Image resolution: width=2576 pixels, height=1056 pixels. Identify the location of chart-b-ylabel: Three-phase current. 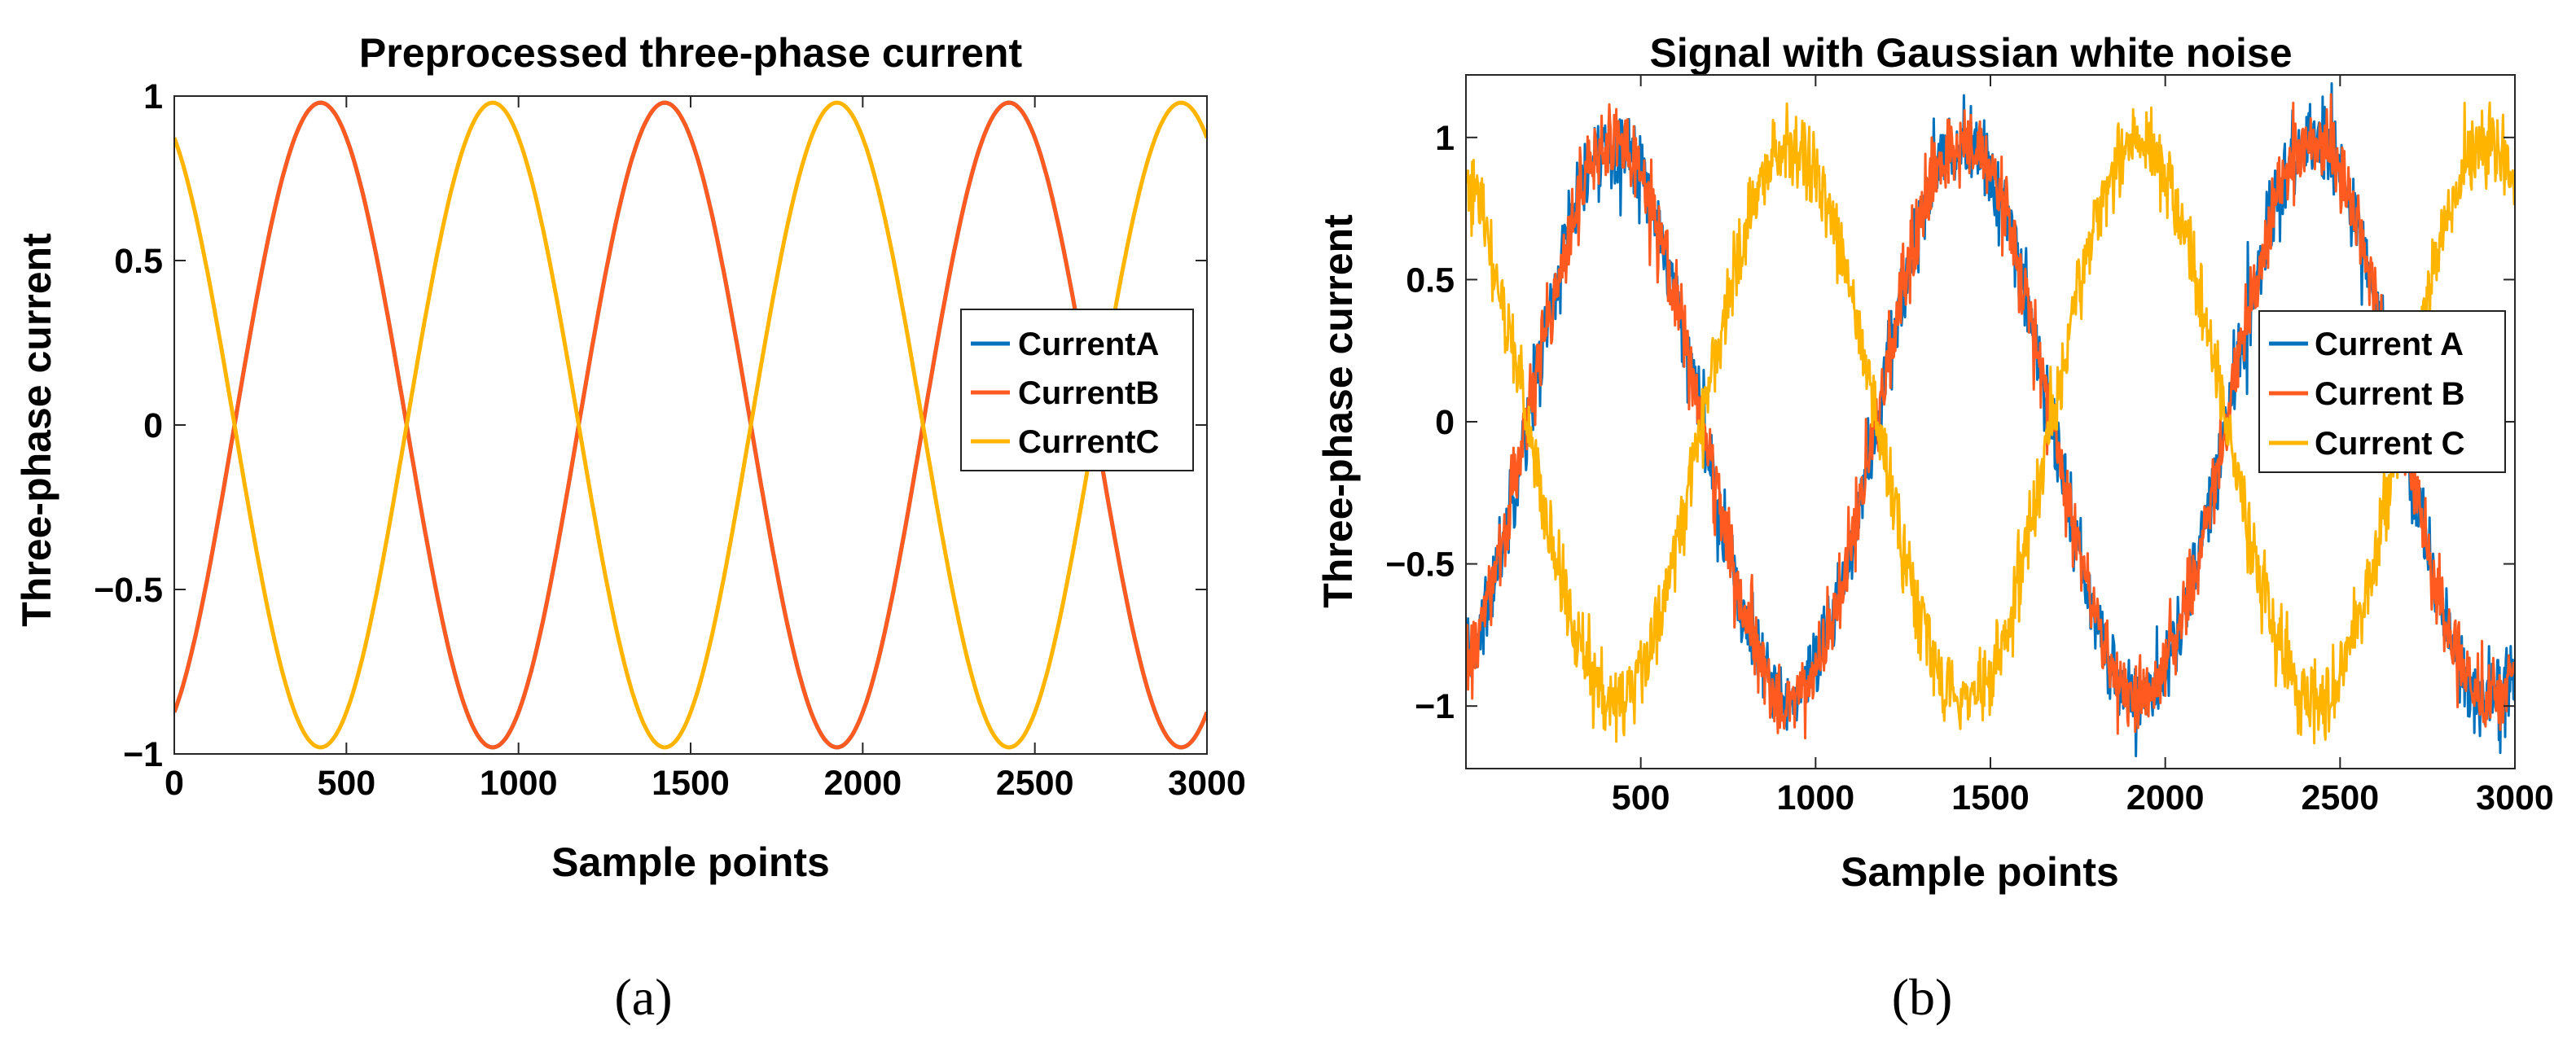
(1338, 411).